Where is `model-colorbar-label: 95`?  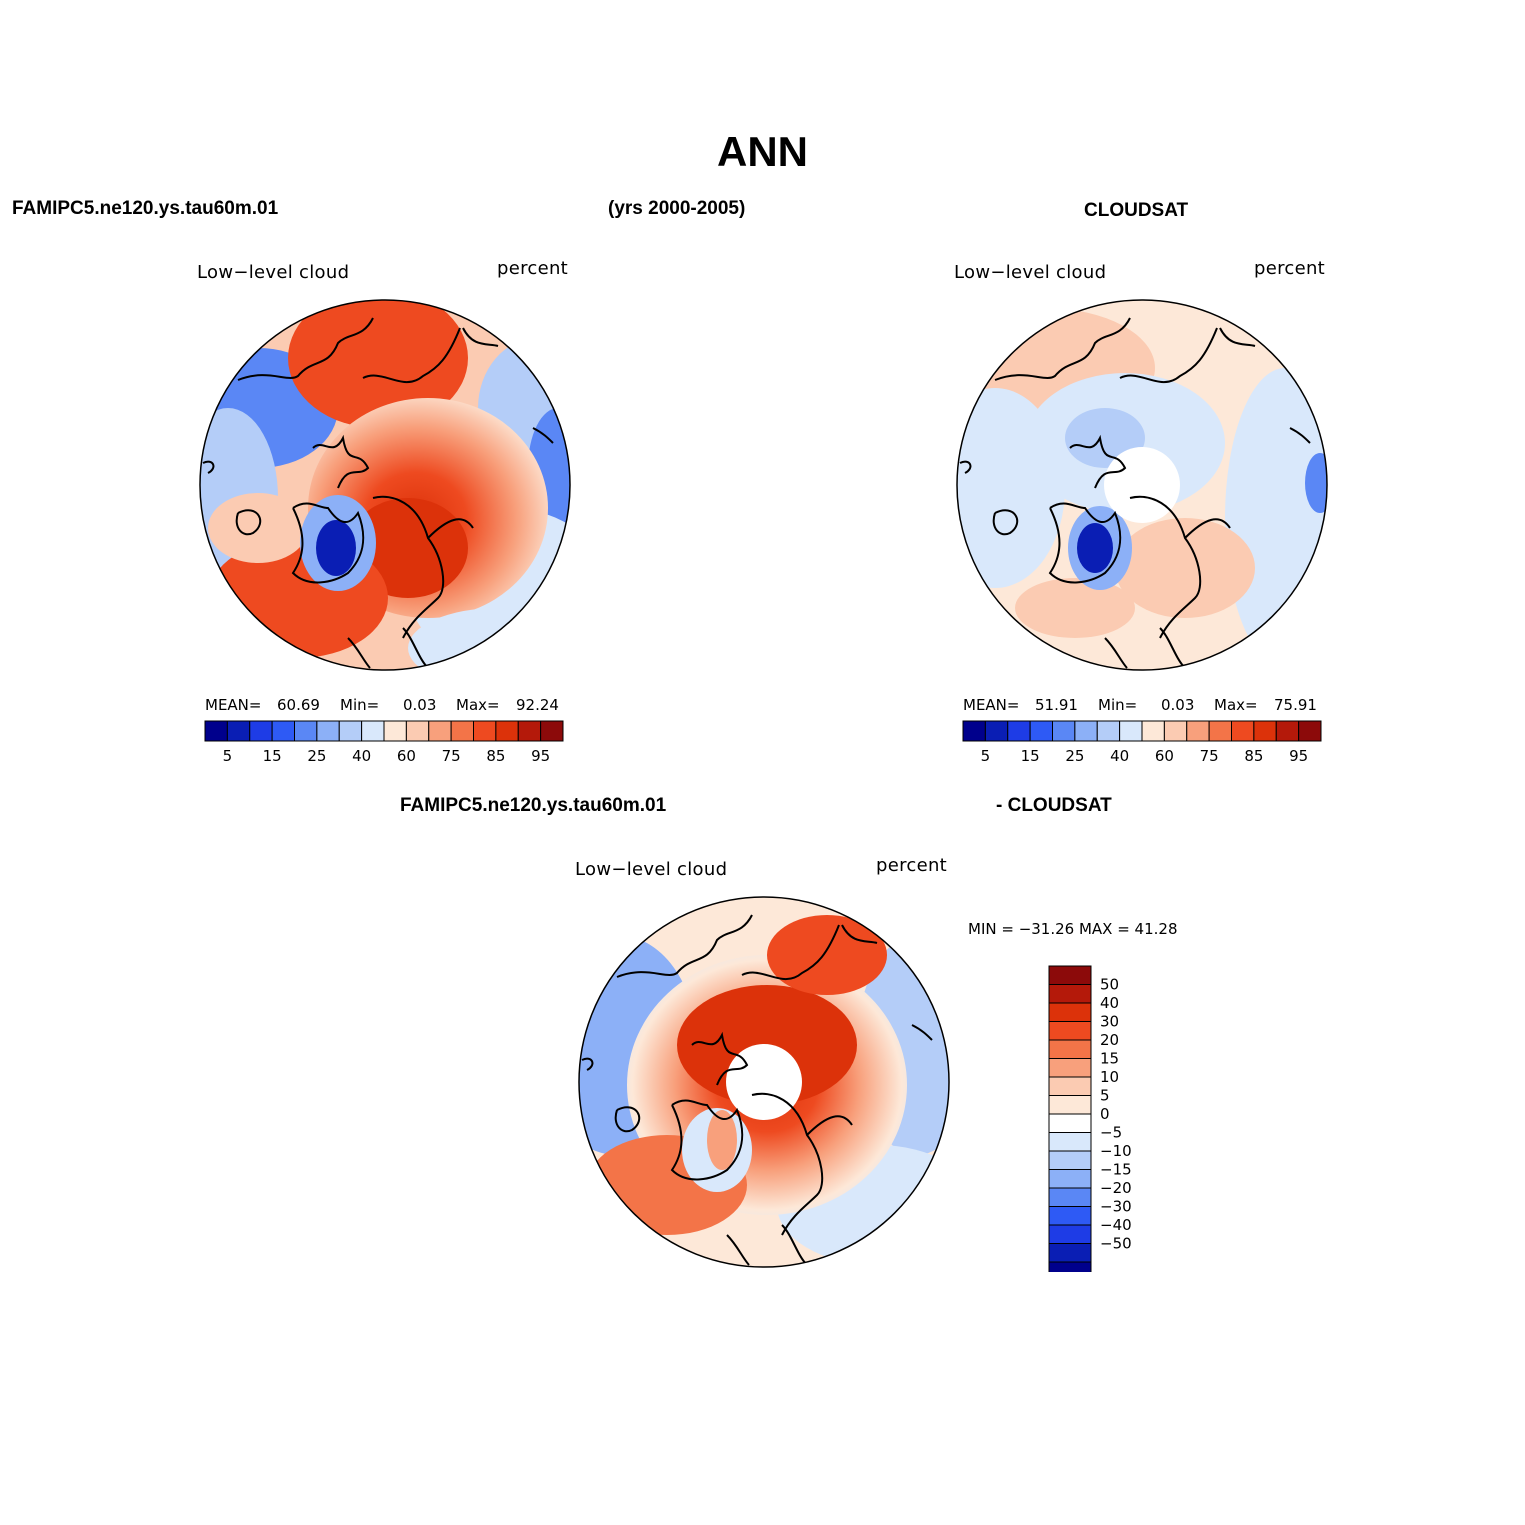 model-colorbar-label: 95 is located at coordinates (540, 755).